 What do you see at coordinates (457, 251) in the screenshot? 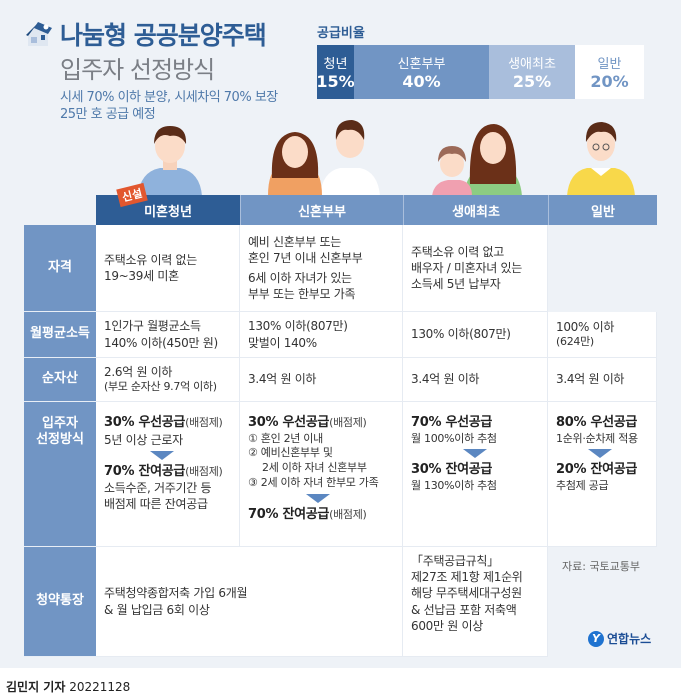
I see `cell-line: 주택소유 이력 없고` at bounding box center [457, 251].